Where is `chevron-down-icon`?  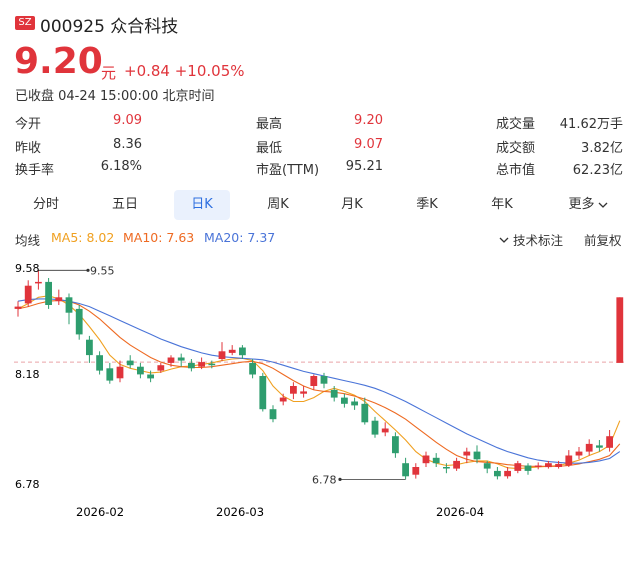 chevron-down-icon is located at coordinates (602, 205).